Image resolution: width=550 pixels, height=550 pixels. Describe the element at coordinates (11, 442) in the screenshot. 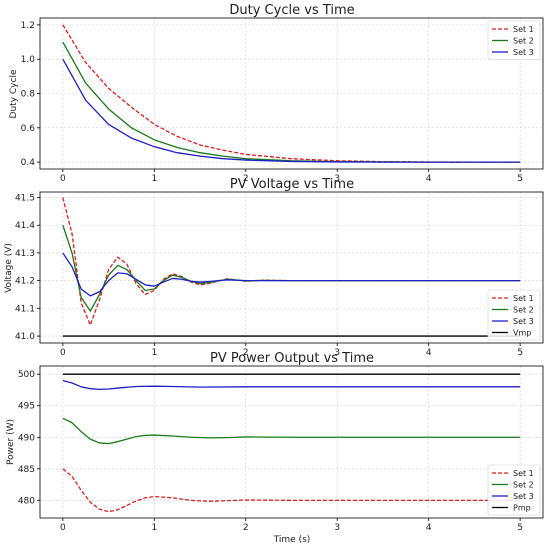

I see `y-axis-label: Power (W)` at that location.